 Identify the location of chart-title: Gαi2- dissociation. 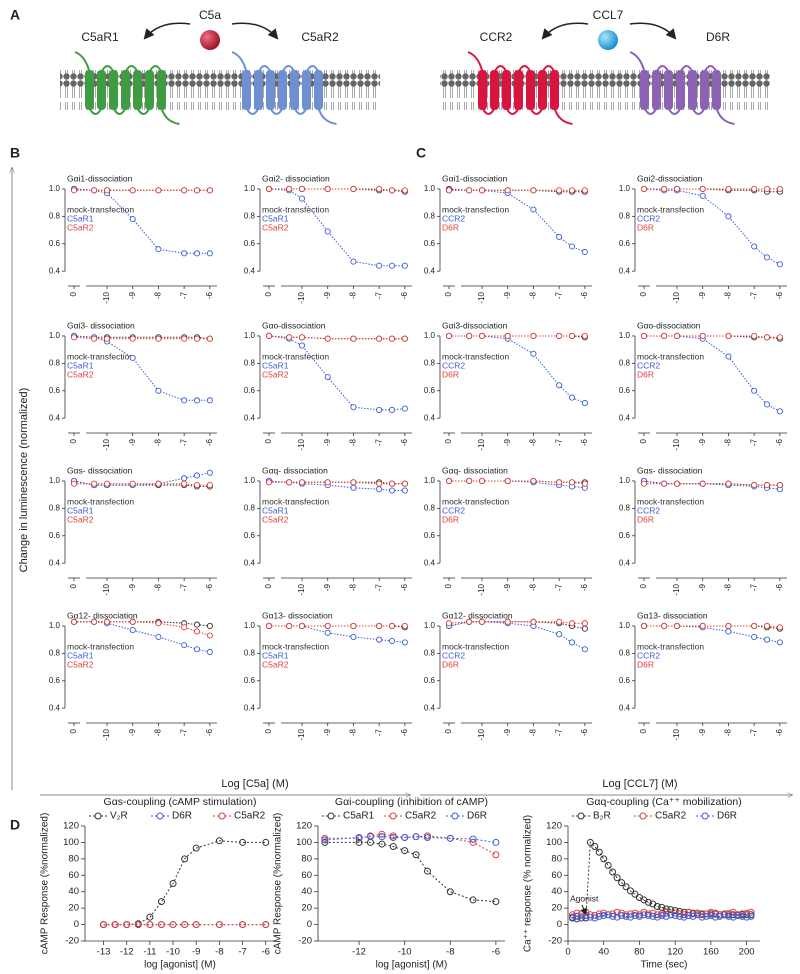
(296, 178).